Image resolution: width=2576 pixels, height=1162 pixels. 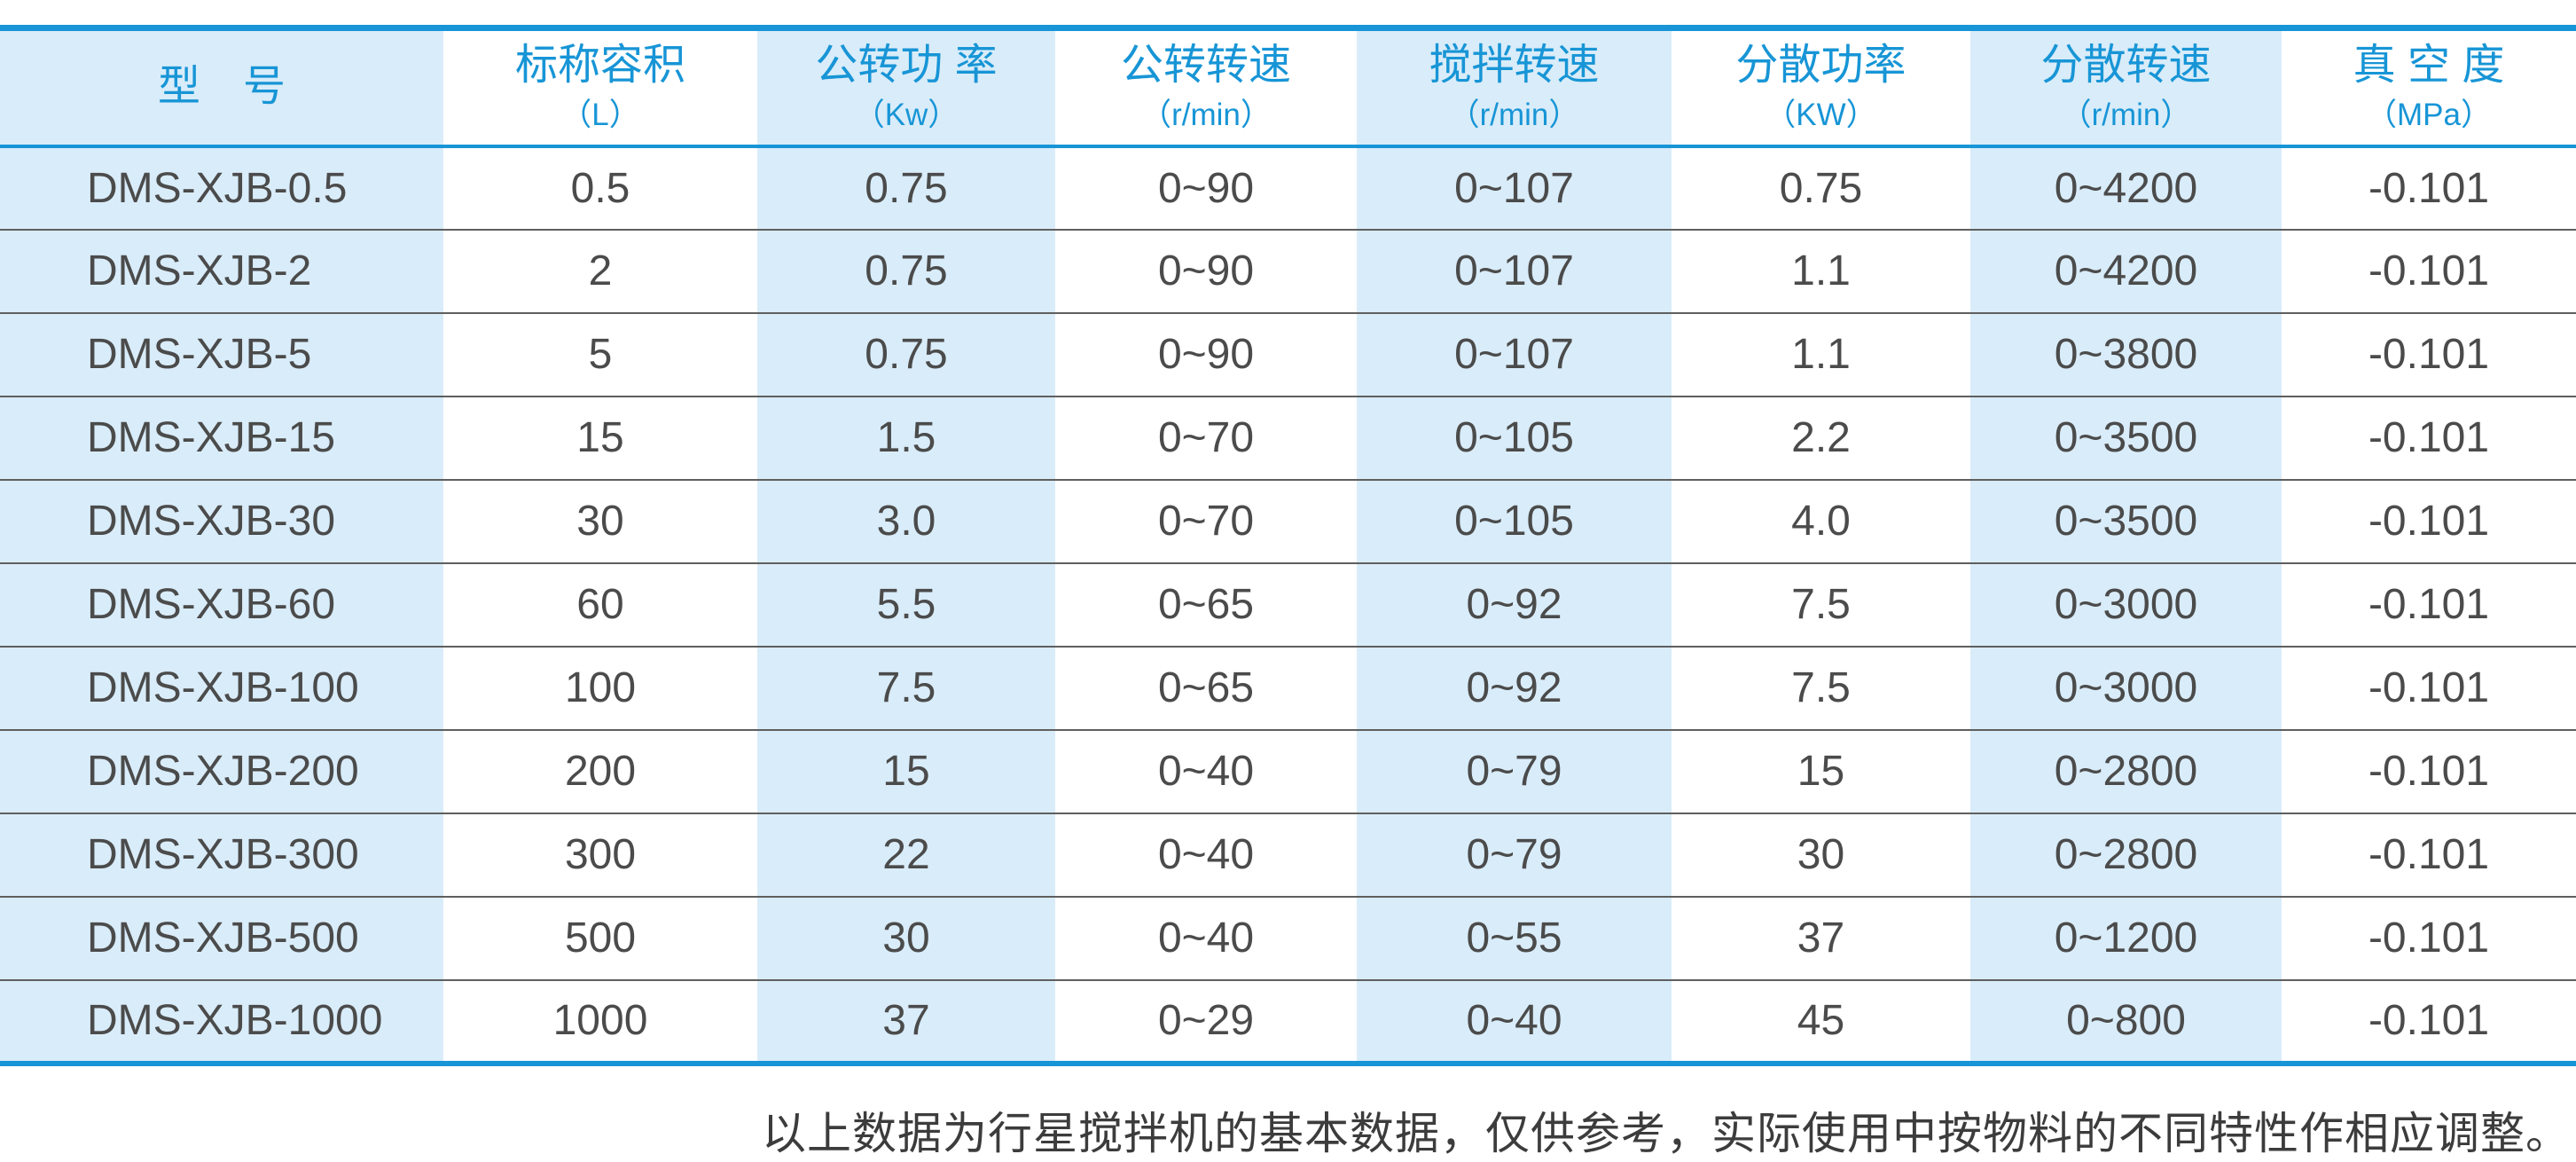 What do you see at coordinates (221, 937) in the screenshot?
I see `model-cell: DMS-XJB-500` at bounding box center [221, 937].